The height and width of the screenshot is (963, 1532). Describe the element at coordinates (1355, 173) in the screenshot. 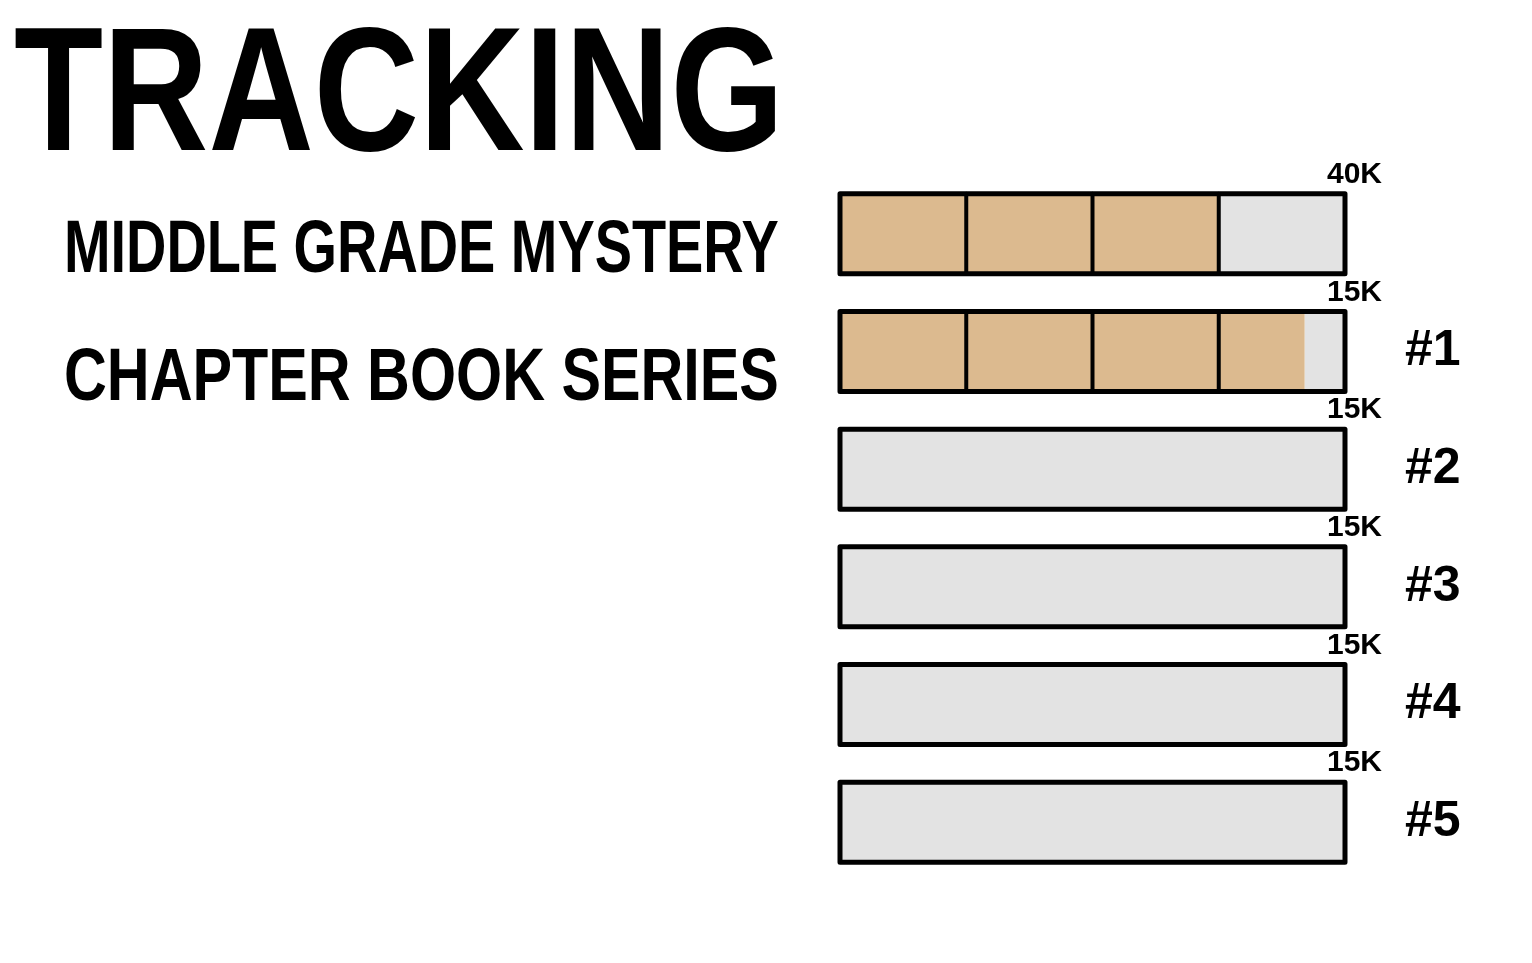

I see `annotation: 40K` at that location.